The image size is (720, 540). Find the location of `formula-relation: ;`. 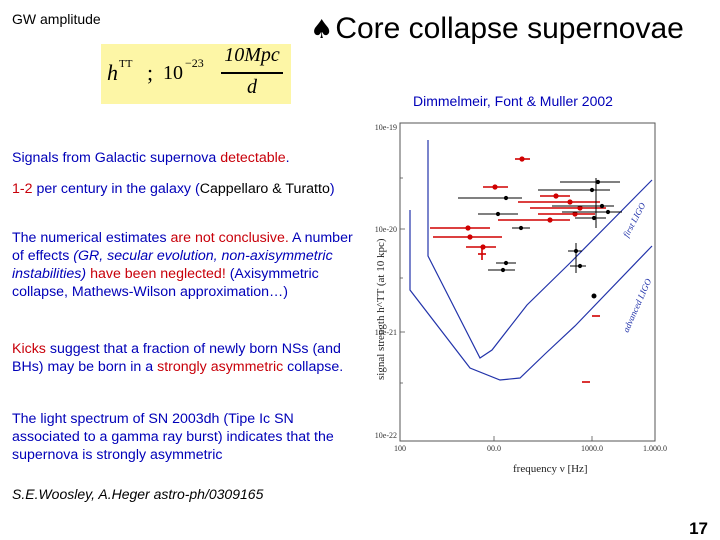

formula-relation: ; is located at coordinates (150, 72).